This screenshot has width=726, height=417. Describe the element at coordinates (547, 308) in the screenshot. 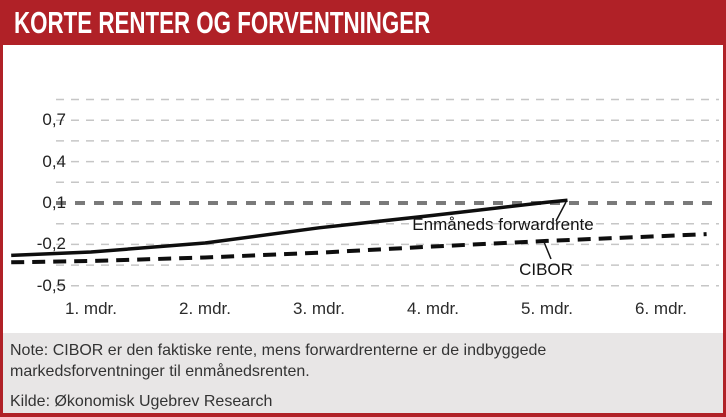

I see `x-tick-label: 5. mdr.` at that location.